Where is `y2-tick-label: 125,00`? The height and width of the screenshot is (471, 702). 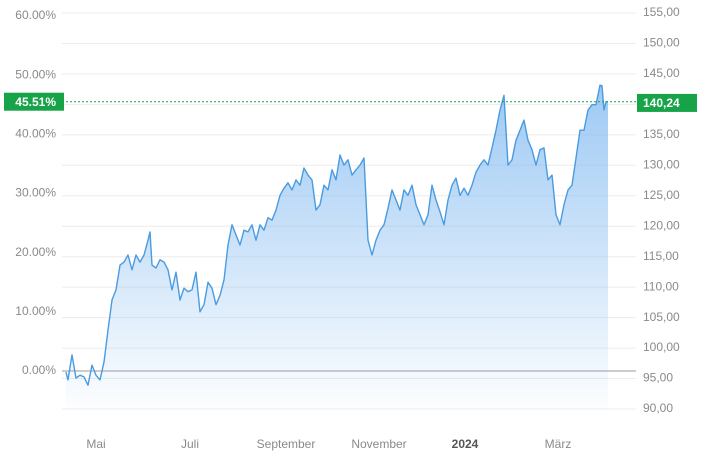
y2-tick-label: 125,00 is located at coordinates (661, 195).